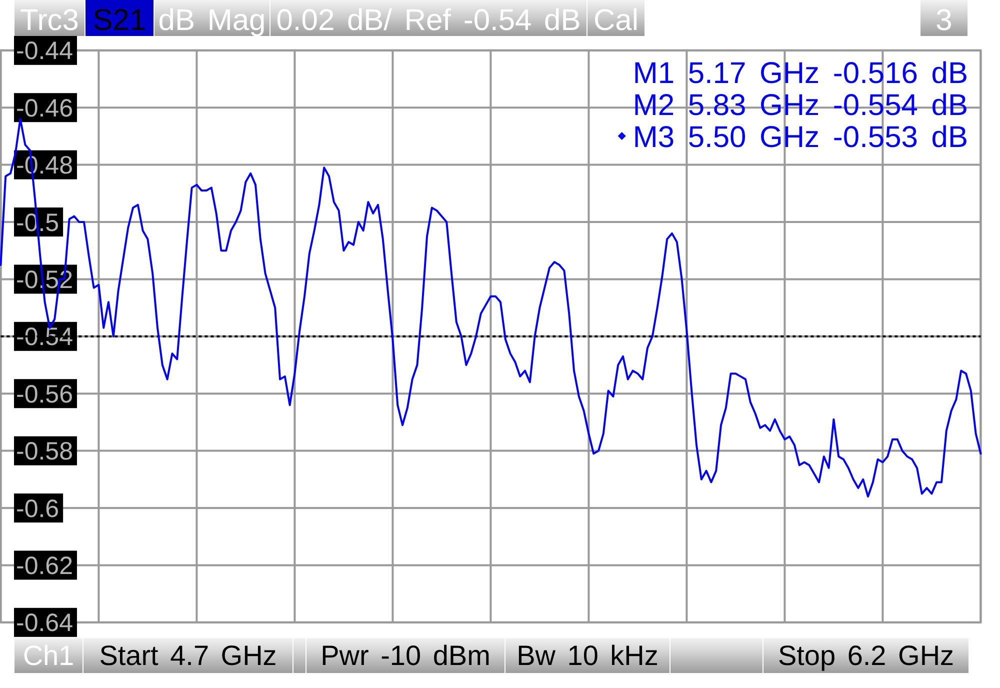 The height and width of the screenshot is (688, 1000). Describe the element at coordinates (587, 655) in the screenshot. I see `text: Bw 10 kHz` at that location.